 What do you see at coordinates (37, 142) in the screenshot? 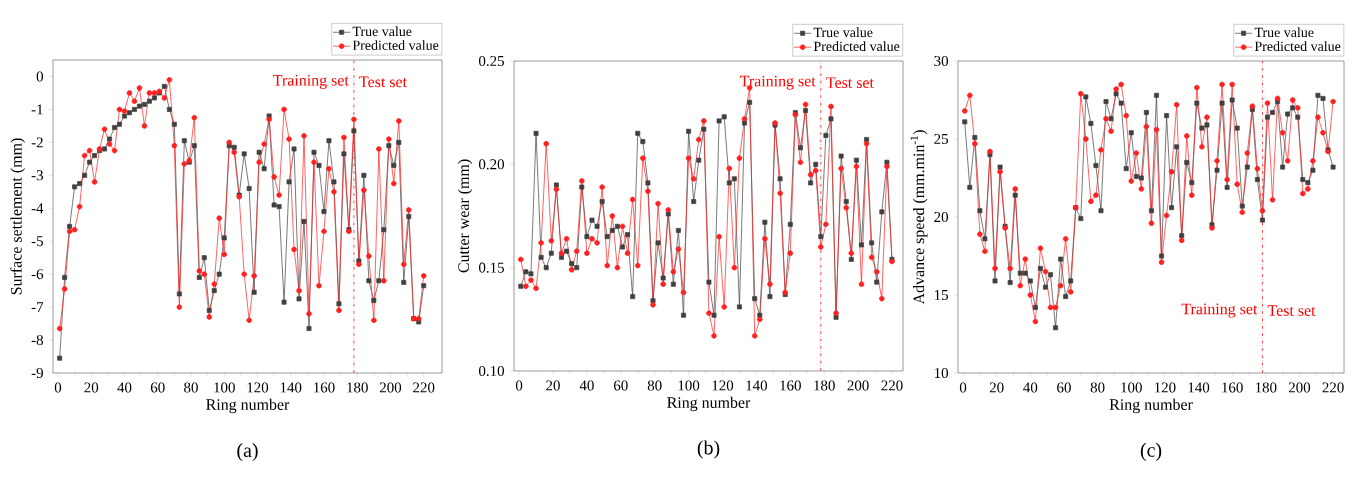
I see `y-tick-label: -2` at bounding box center [37, 142].